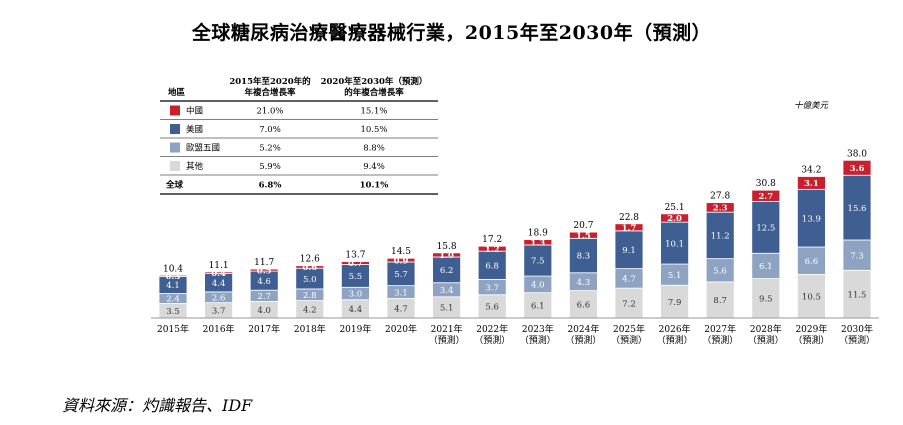 Image resolution: width=903 pixels, height=425 pixels. I want to click on segment-label: 6.6, so click(584, 306).